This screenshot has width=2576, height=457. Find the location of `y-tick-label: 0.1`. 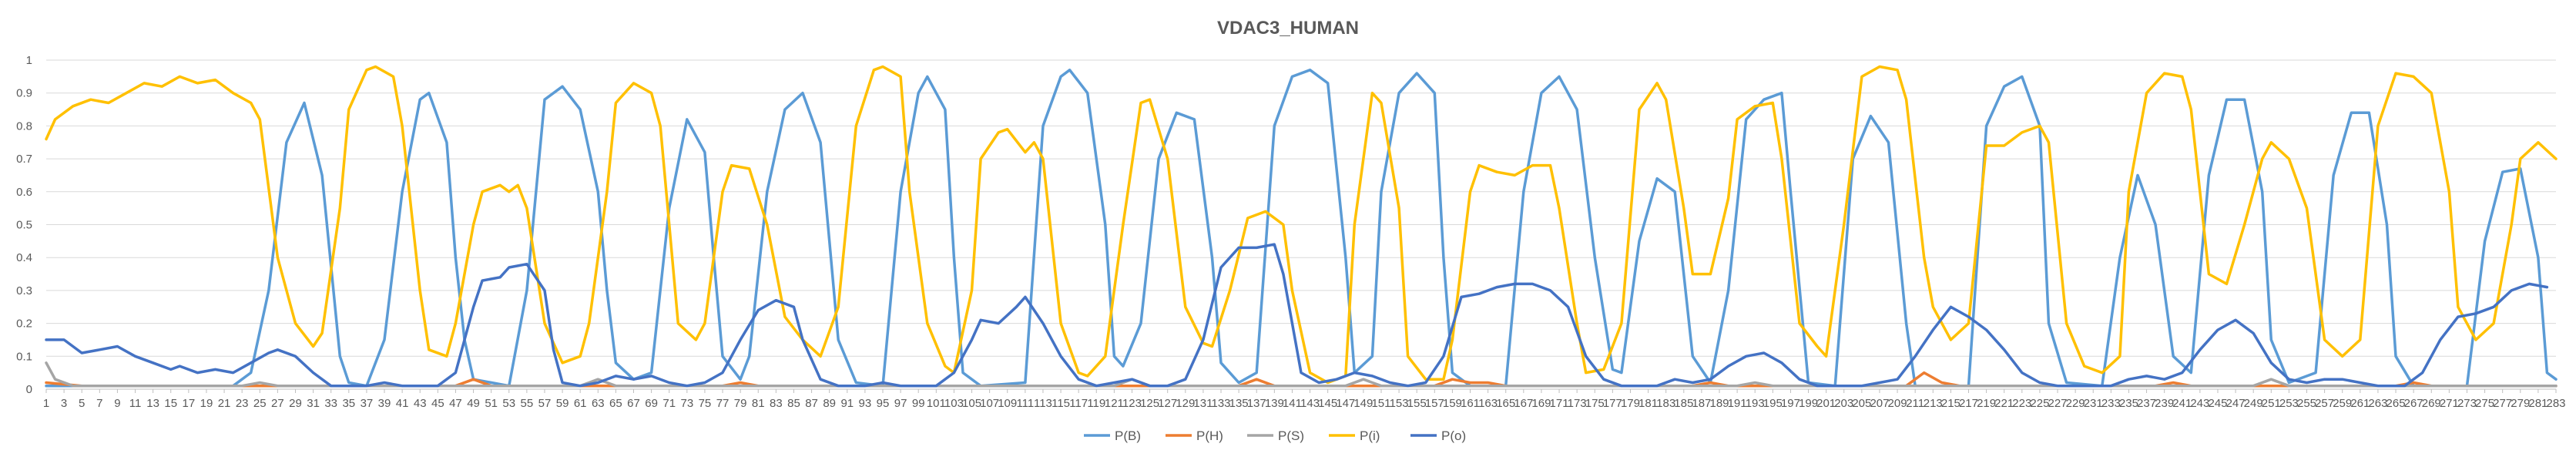

y-tick-label: 0.1 is located at coordinates (24, 356).